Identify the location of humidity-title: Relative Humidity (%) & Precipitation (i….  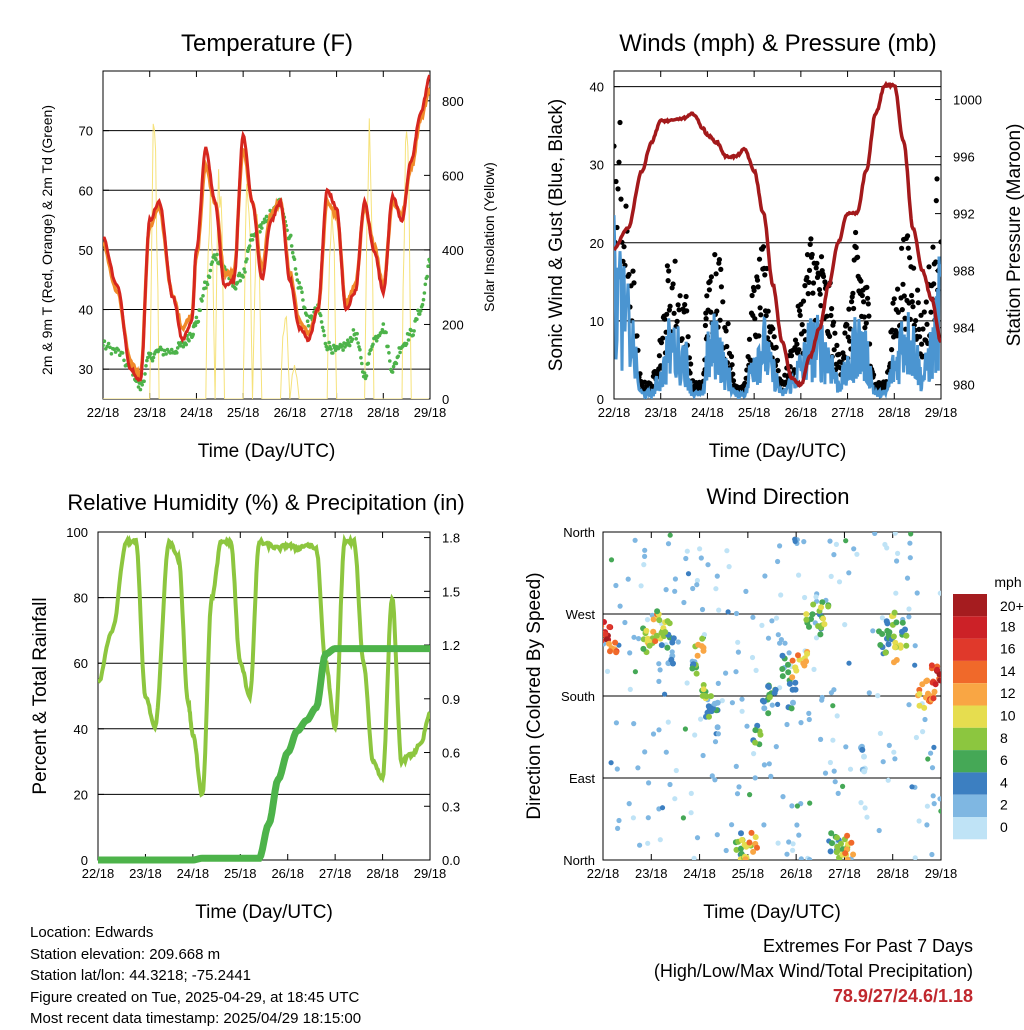
(265, 502).